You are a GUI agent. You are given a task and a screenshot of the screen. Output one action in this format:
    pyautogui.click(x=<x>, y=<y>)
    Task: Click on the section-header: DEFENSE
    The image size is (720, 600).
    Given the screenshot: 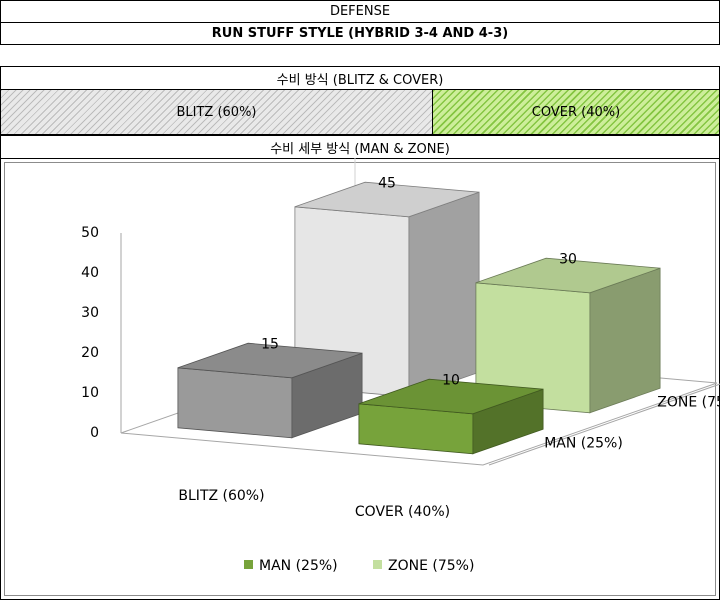 What is the action you would take?
    pyautogui.click(x=360, y=11)
    